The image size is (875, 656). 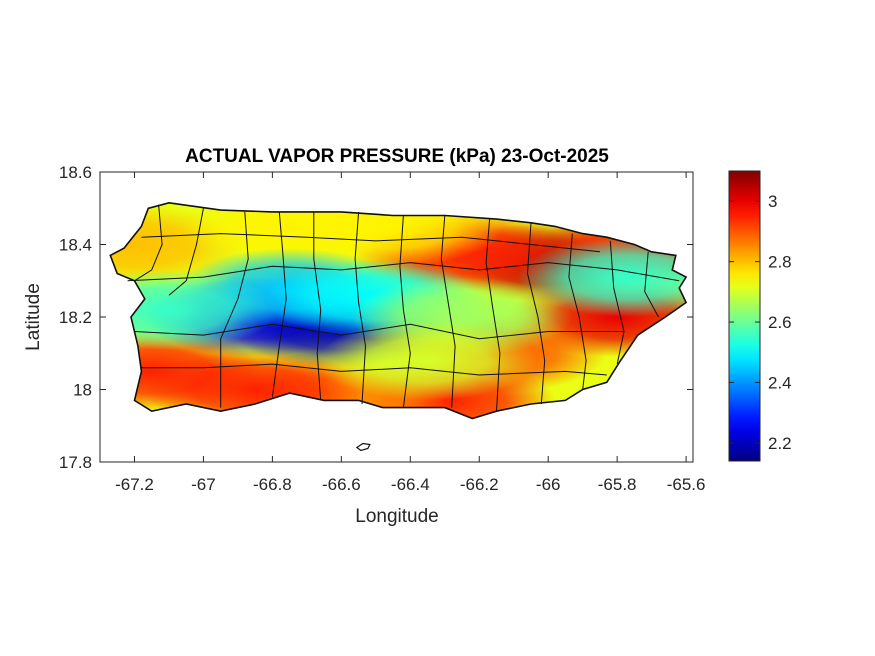 I want to click on colorbar-tick-label: 3, so click(x=772, y=201).